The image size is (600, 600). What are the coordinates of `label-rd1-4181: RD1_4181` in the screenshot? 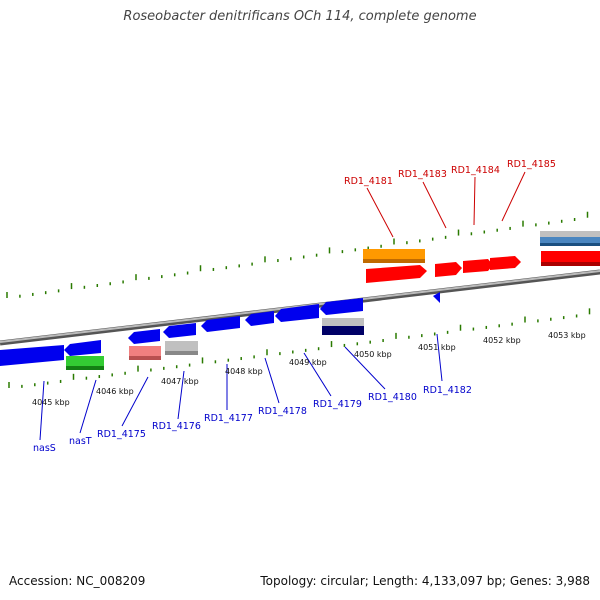 It's located at (368, 181).